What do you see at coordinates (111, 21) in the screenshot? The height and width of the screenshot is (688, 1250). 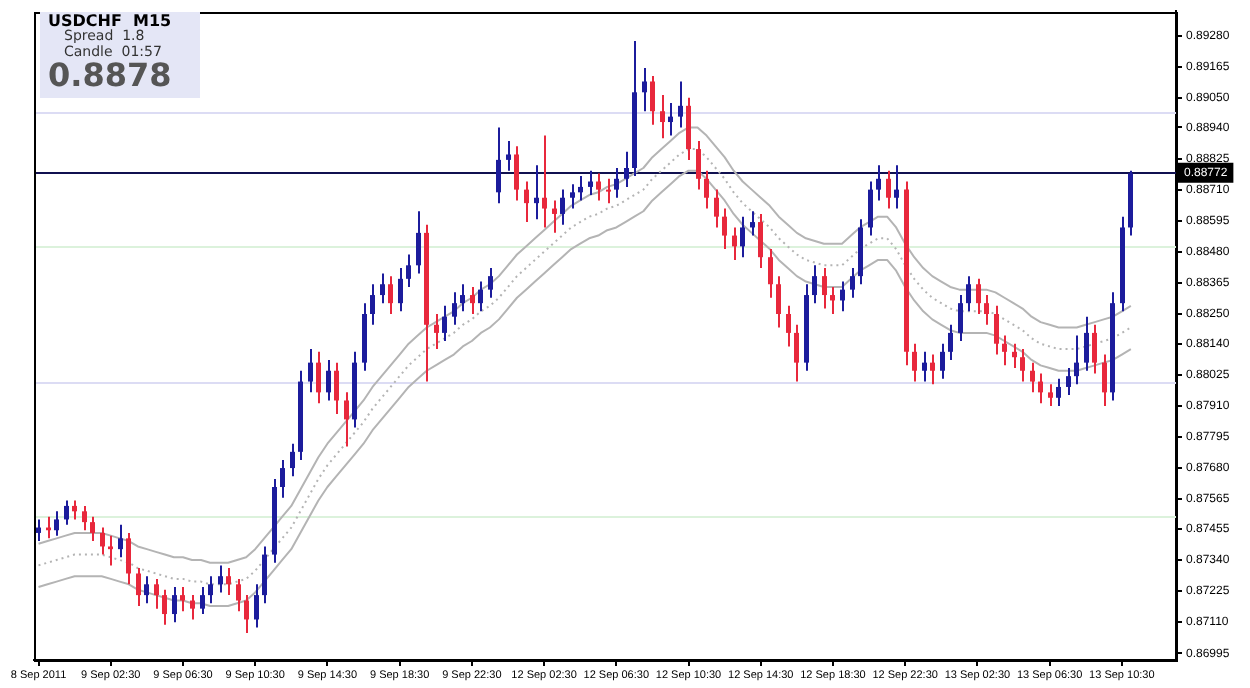 I see `annotation: USDCHF M15` at bounding box center [111, 21].